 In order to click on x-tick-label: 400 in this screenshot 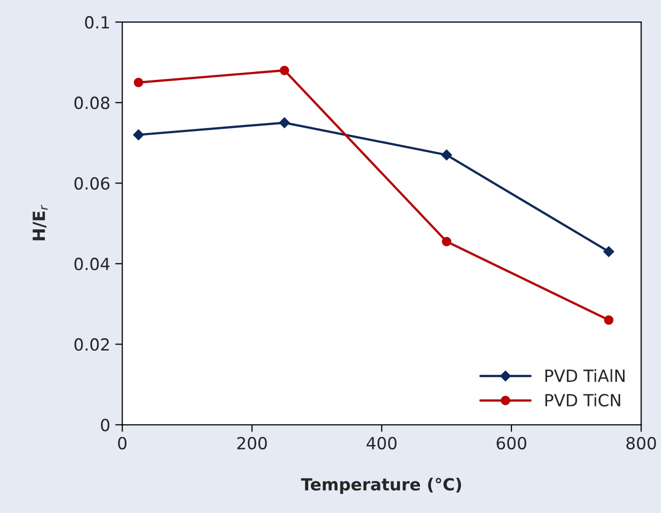, I will do `click(381, 443)`.